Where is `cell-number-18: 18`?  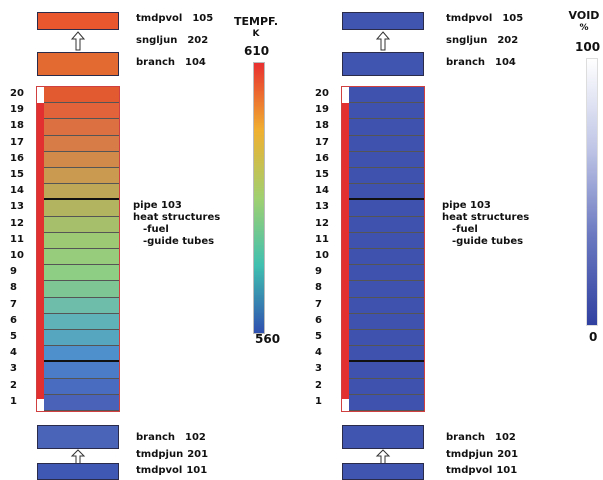
cell-number-18: 18 is located at coordinates (17, 126).